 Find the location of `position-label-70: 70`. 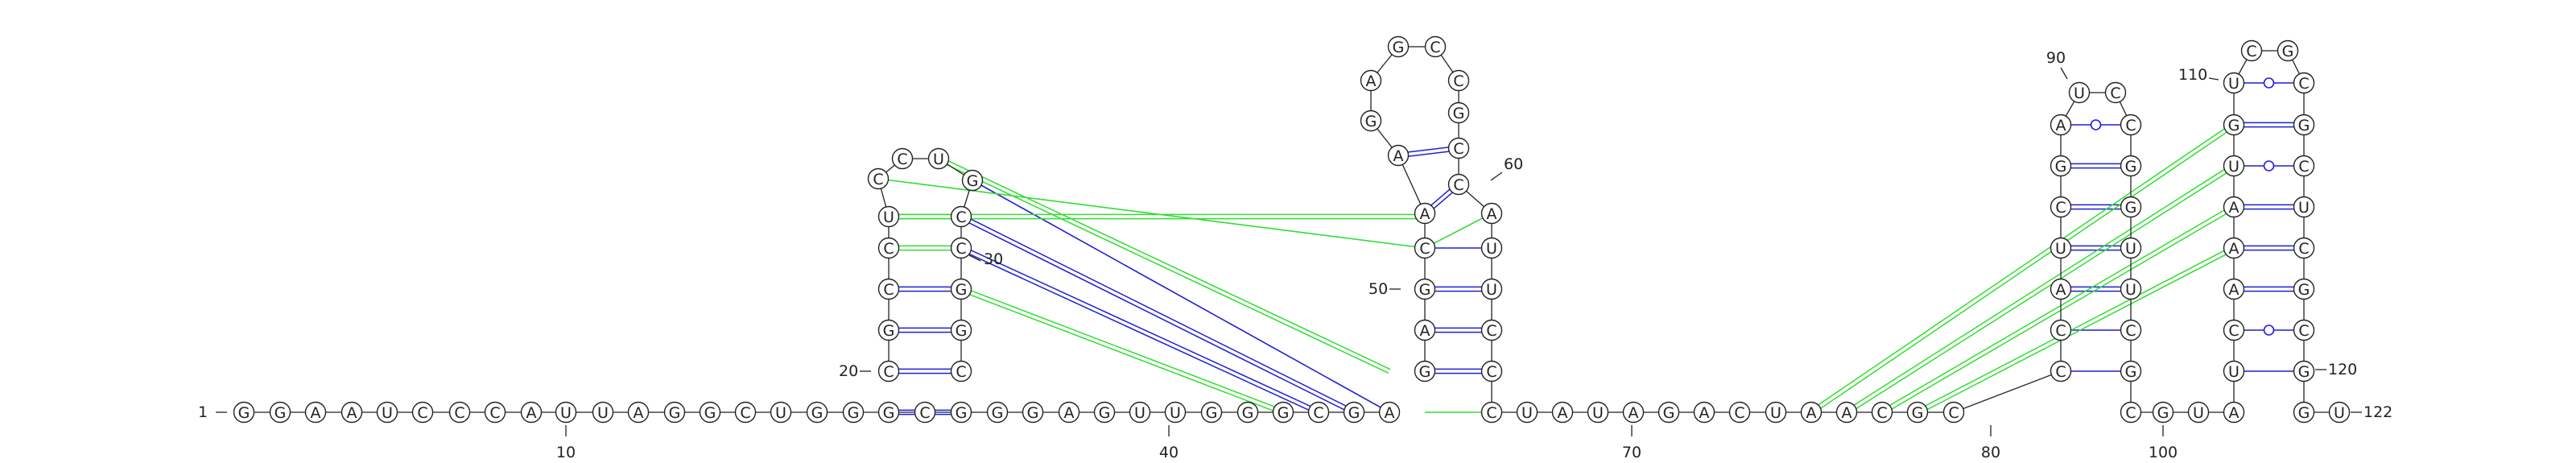

position-label-70: 70 is located at coordinates (1631, 443).